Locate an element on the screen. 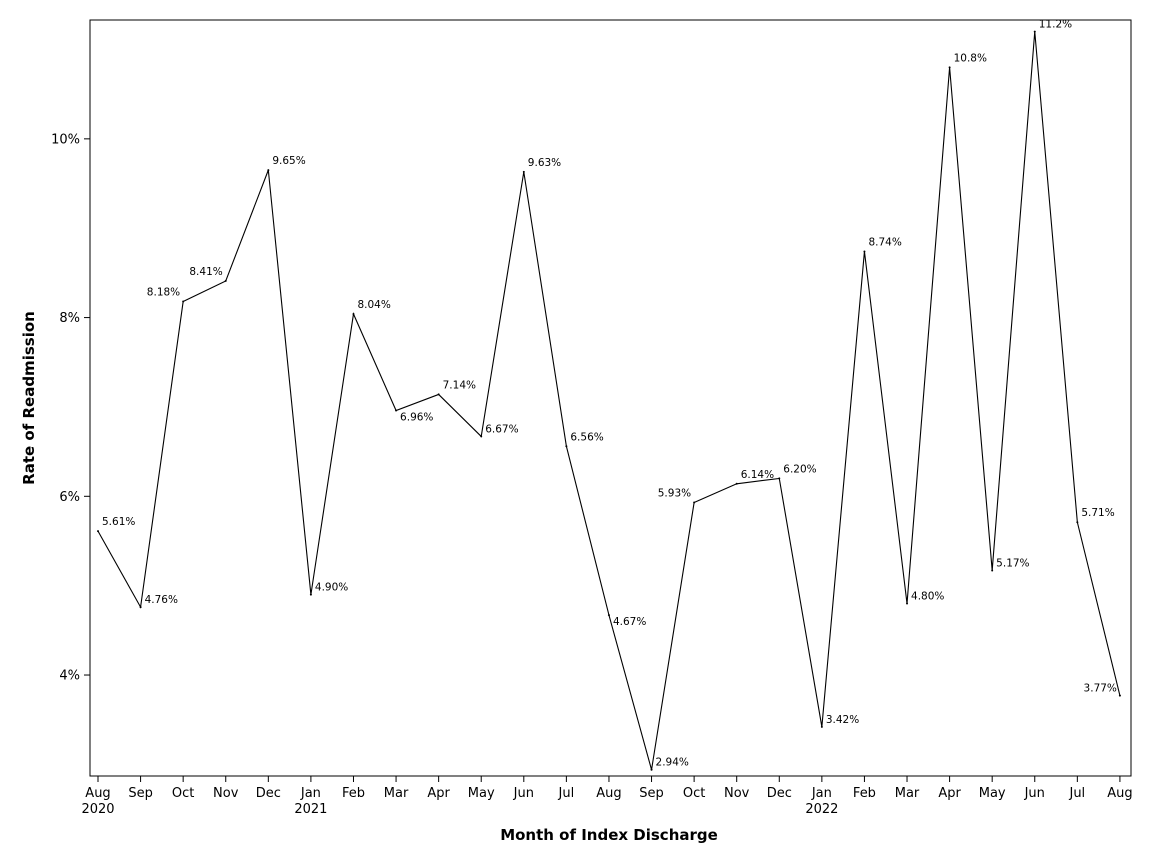 The image size is (1152, 864). data-label: 8.18% is located at coordinates (163, 292).